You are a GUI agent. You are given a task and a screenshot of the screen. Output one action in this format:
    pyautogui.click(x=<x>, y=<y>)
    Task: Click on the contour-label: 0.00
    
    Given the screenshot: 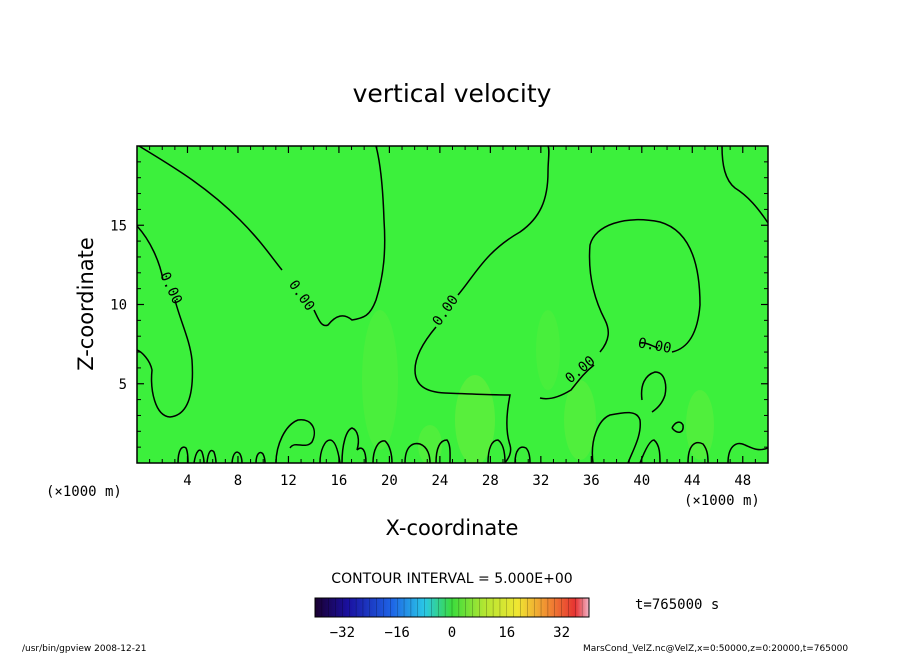 What is the action you would take?
    pyautogui.click(x=655, y=346)
    